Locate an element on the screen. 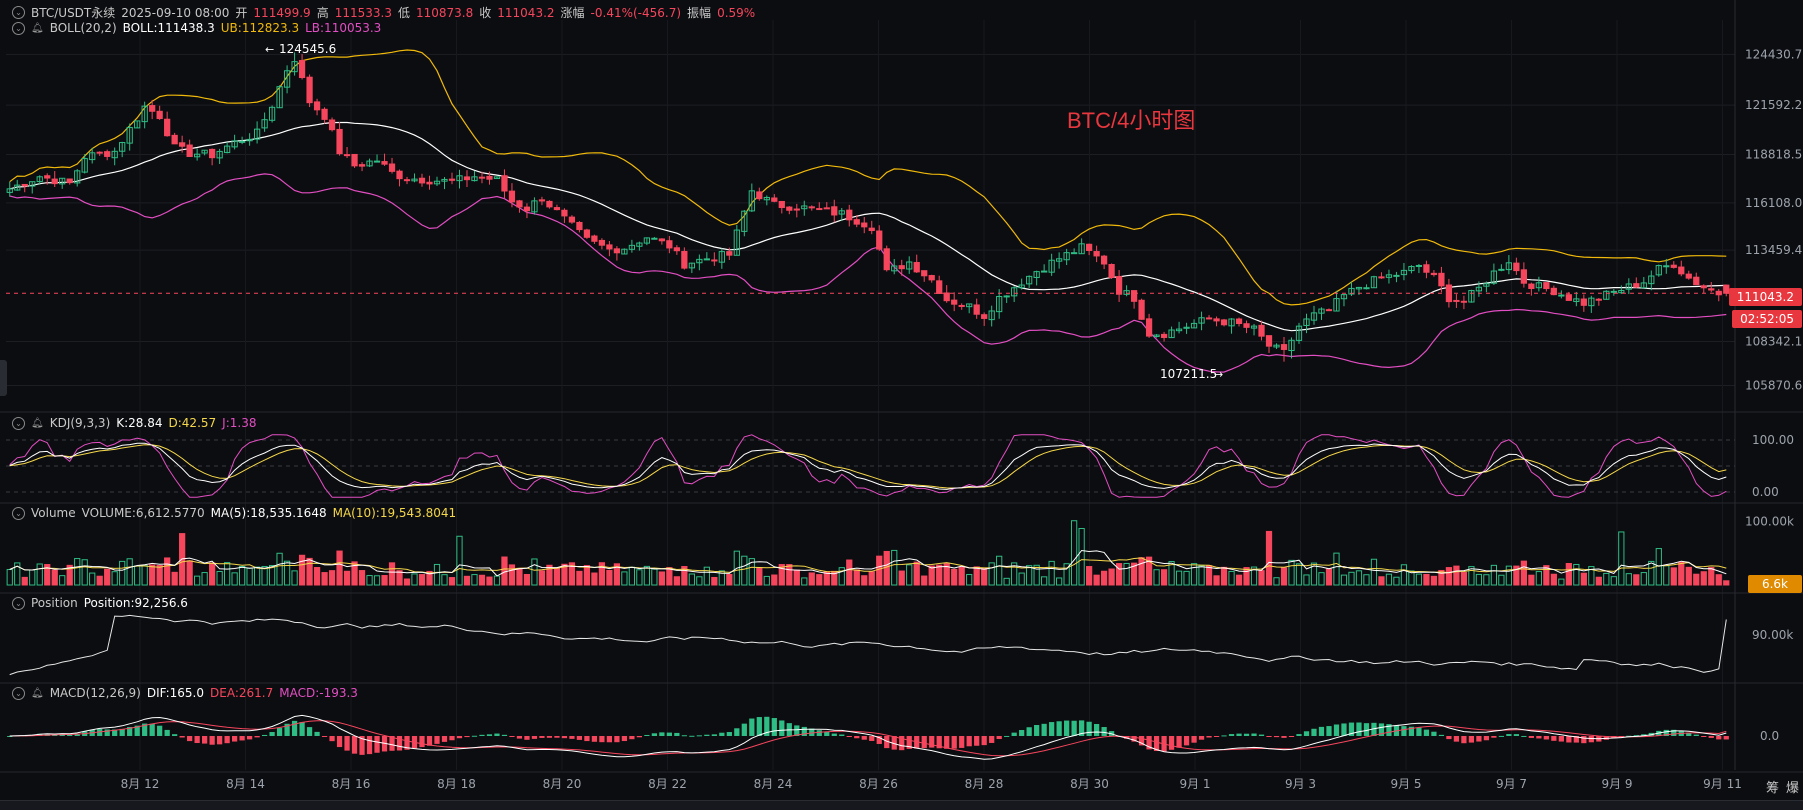  bottom-toolbar is located at coordinates (901, 805).